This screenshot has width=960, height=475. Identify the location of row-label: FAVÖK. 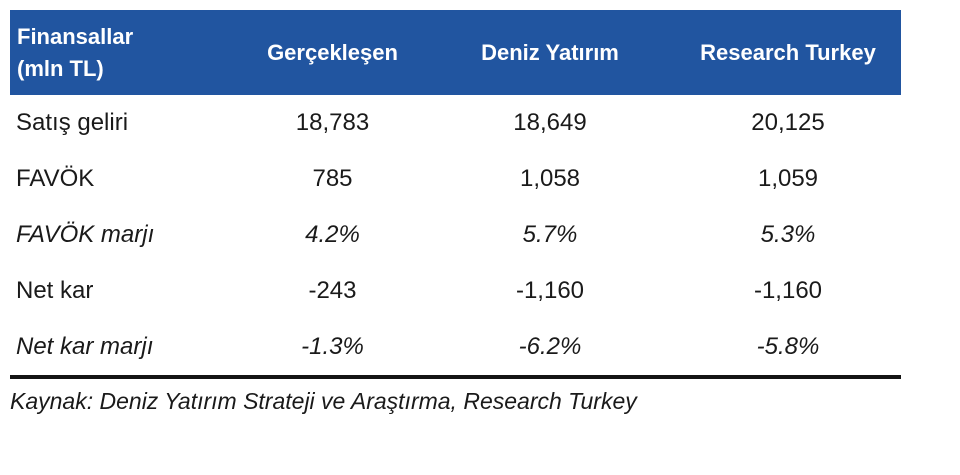
(55, 178).